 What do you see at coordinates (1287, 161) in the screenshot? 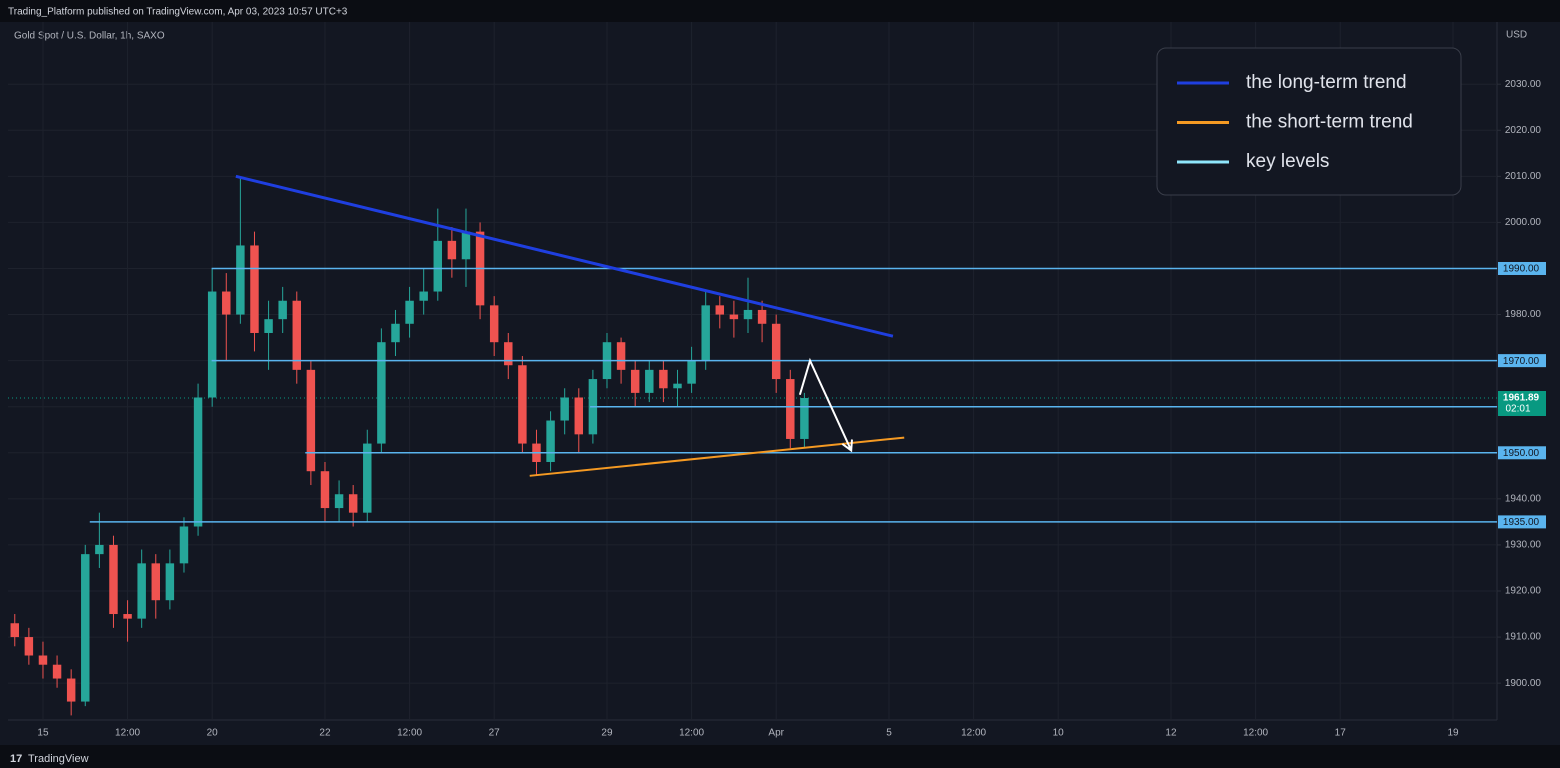
I see `legend-label: key levels` at bounding box center [1287, 161].